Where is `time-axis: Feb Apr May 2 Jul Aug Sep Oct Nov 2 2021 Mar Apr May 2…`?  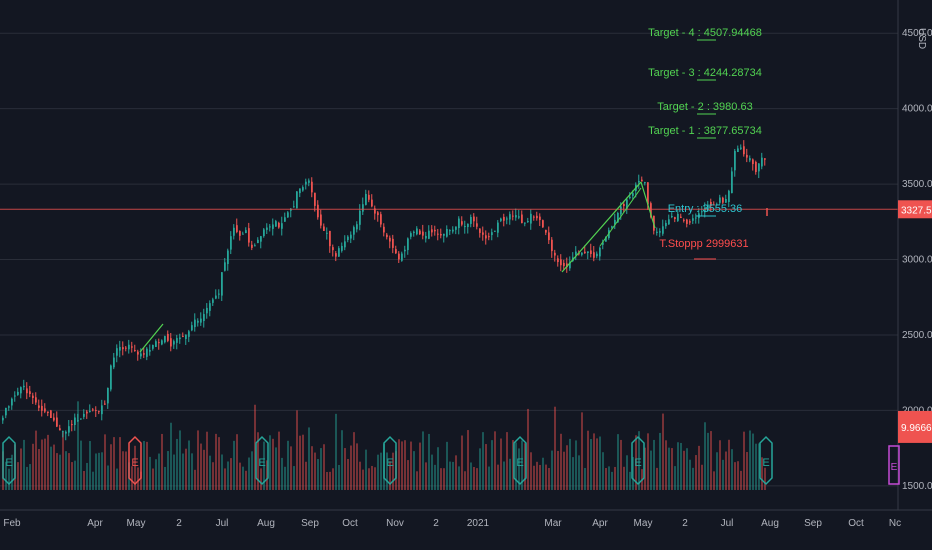 time-axis: Feb Apr May 2 Jul Aug Sep Oct Nov 2 2021 Mar Apr May 2… is located at coordinates (466, 519).